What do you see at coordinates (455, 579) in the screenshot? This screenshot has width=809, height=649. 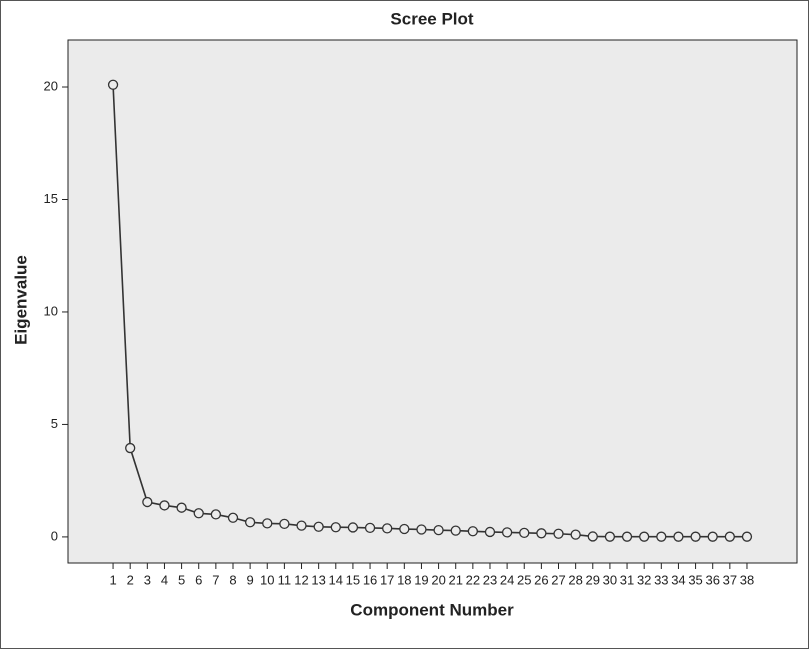 I see `x-tick-label: 21` at bounding box center [455, 579].